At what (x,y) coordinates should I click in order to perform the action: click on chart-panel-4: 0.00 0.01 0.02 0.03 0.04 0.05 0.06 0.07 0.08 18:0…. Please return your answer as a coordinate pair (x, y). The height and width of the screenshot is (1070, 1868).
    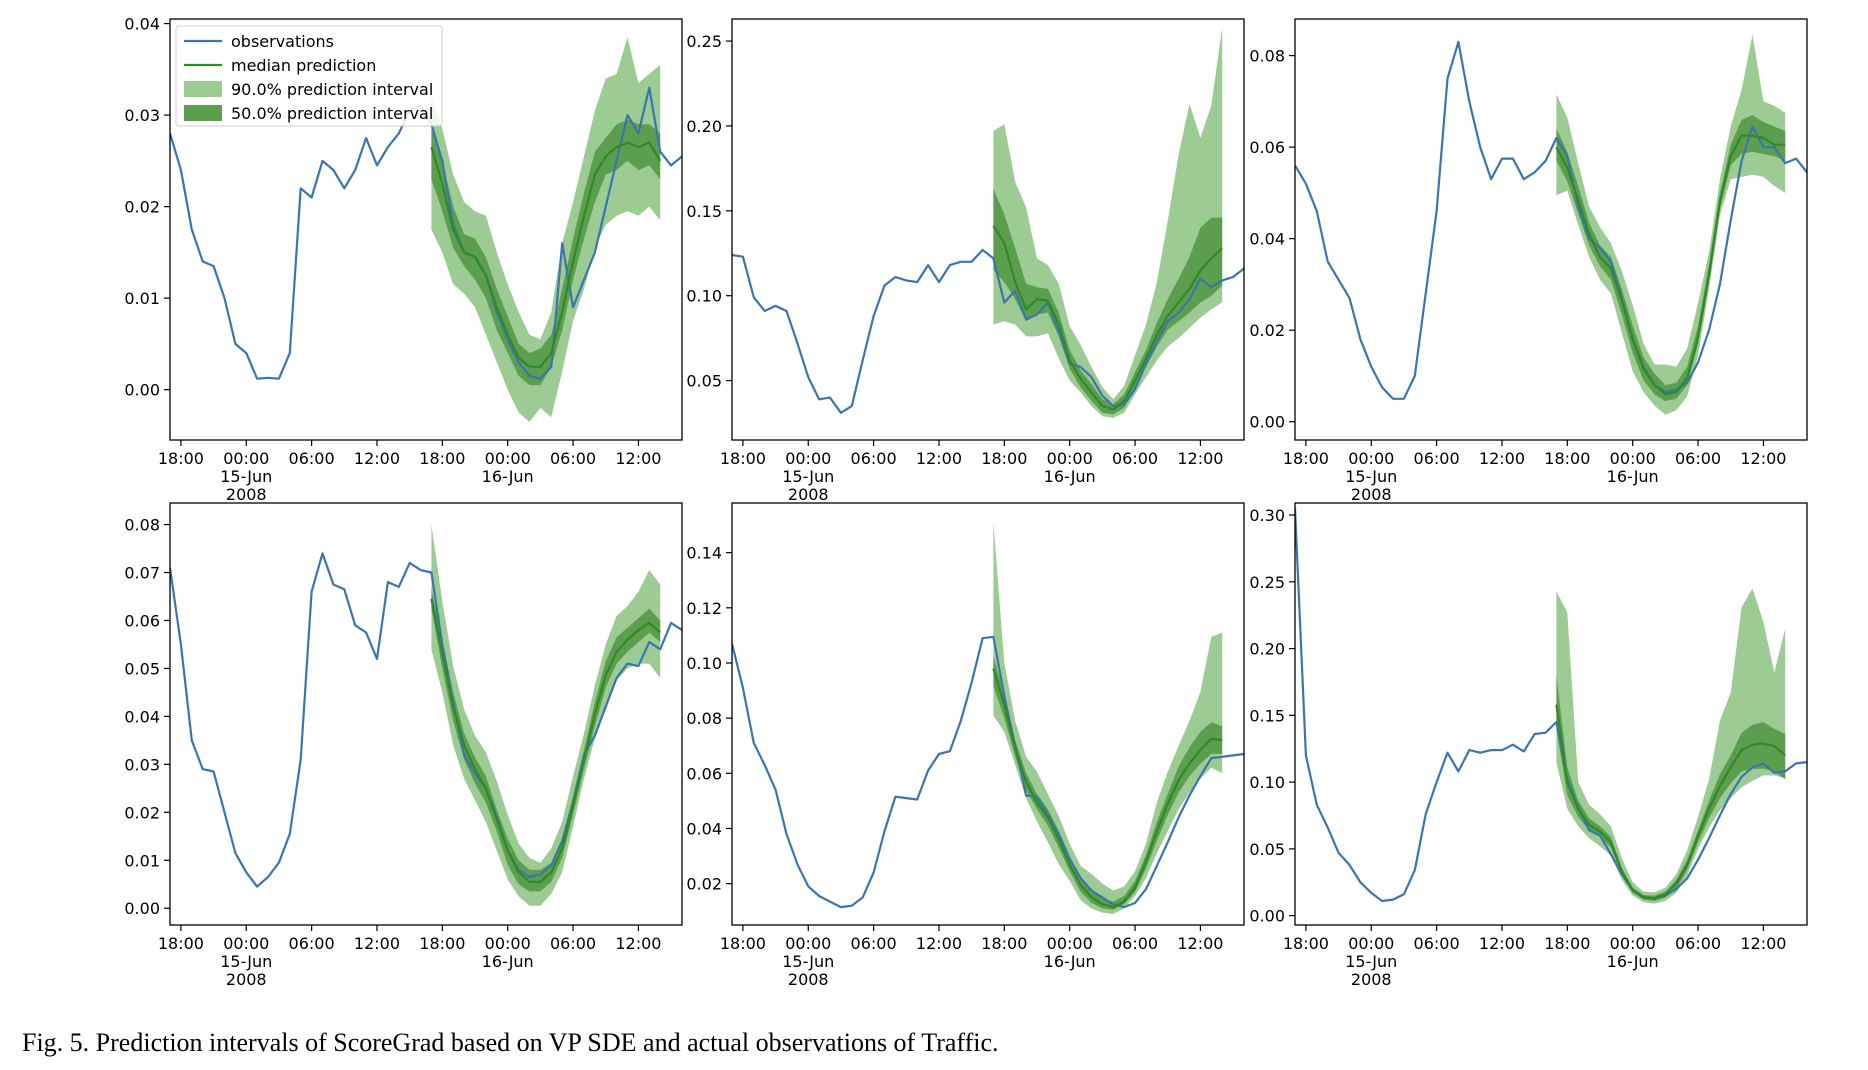
    Looking at the image, I should click on (403, 745).